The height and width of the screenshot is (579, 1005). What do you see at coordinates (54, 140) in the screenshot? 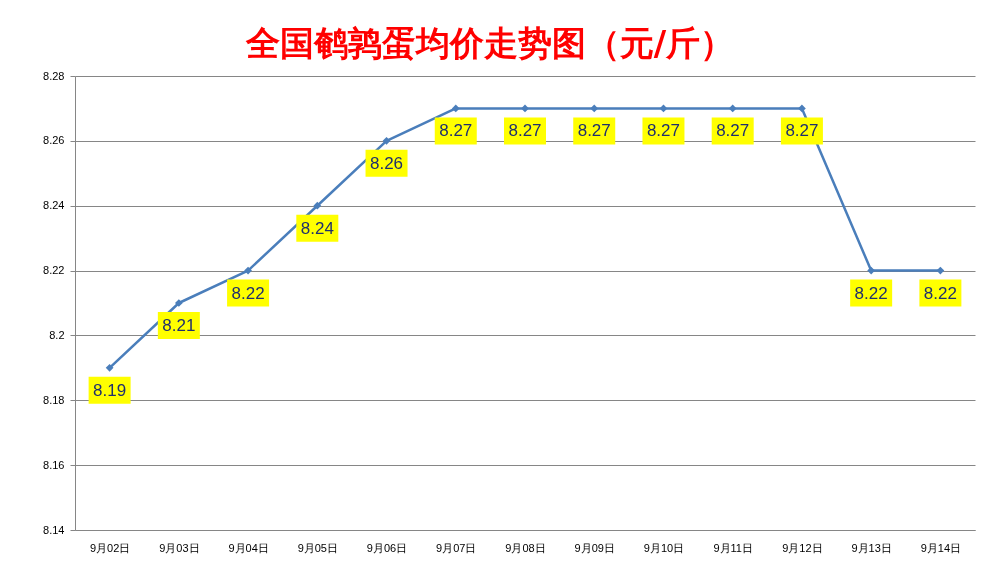
I see `y-tick-label: 8.26` at bounding box center [54, 140].